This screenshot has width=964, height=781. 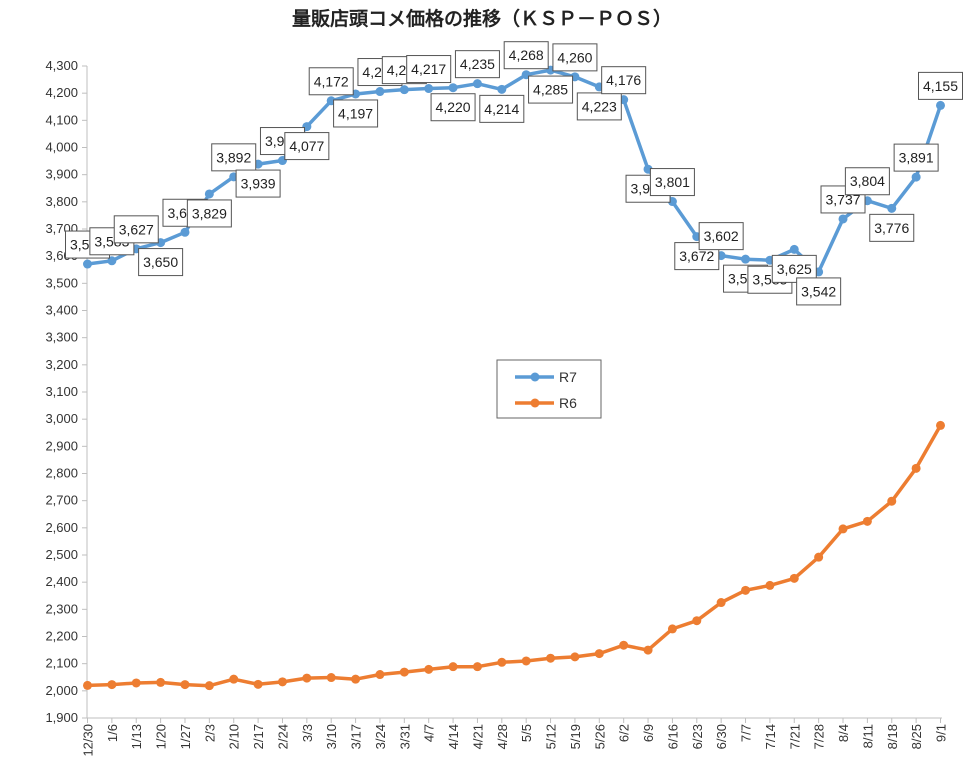 I want to click on data-label: 4,235, so click(x=477, y=64).